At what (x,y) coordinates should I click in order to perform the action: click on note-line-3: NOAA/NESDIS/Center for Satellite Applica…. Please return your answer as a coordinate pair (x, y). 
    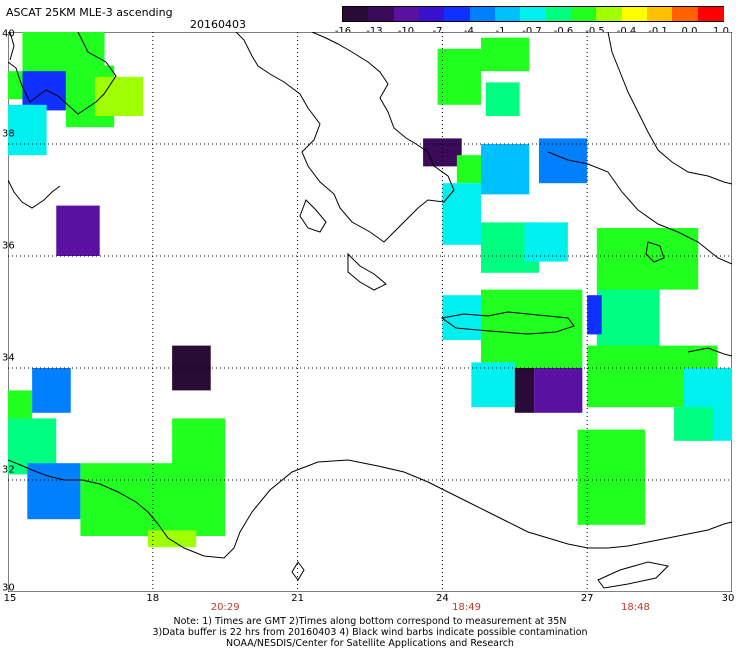
    Looking at the image, I should click on (370, 643).